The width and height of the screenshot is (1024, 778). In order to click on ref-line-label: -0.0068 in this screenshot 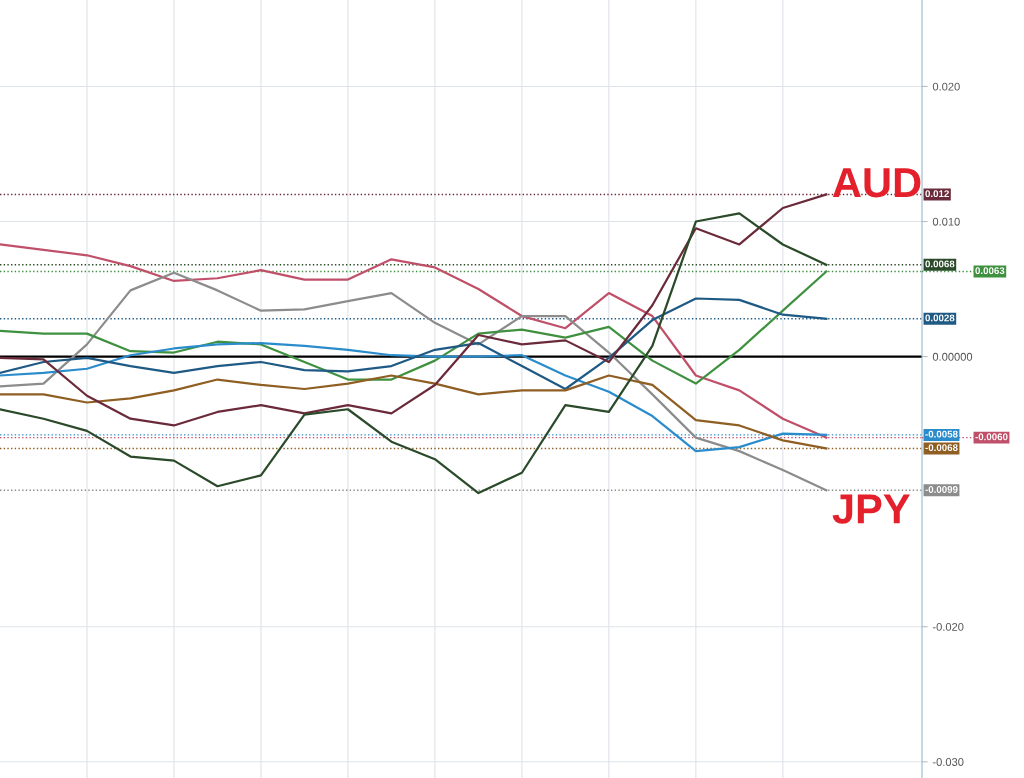, I will do `click(941, 448)`.